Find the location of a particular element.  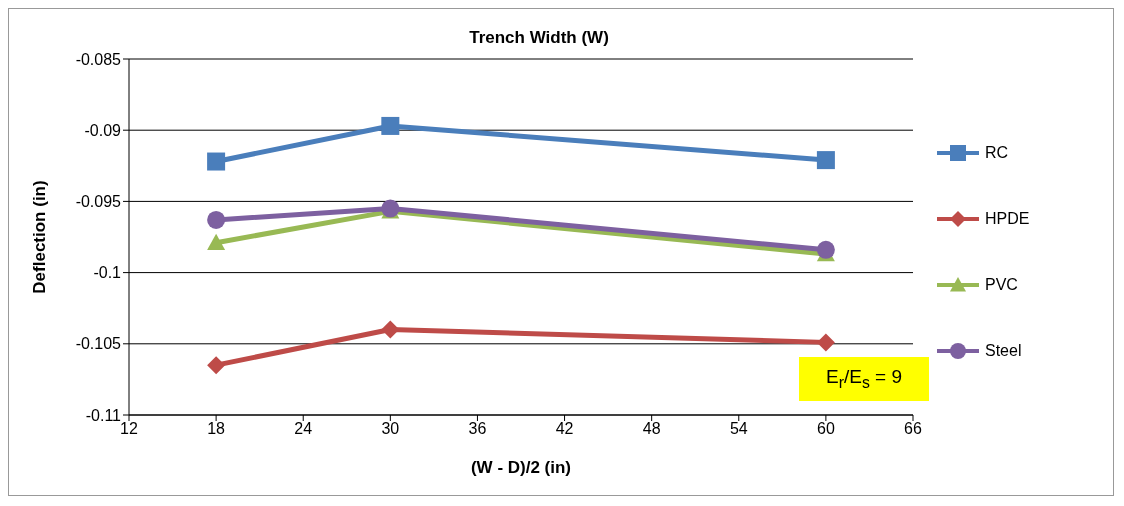

legend-label: HPDE is located at coordinates (1007, 219).